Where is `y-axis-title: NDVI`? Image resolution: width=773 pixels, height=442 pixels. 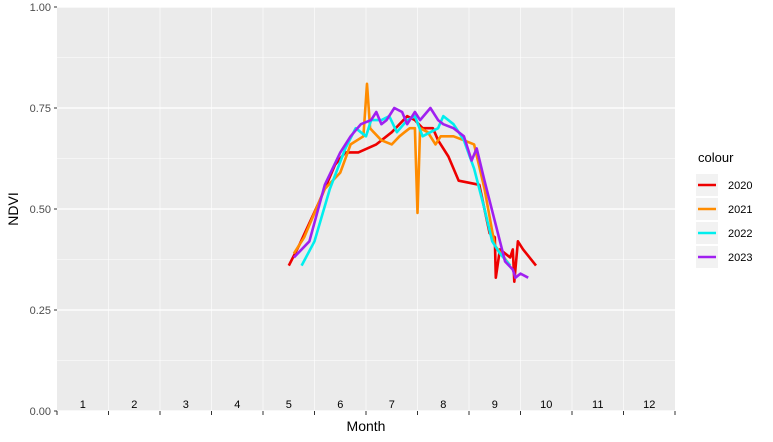
y-axis-title: NDVI is located at coordinates (13, 208).